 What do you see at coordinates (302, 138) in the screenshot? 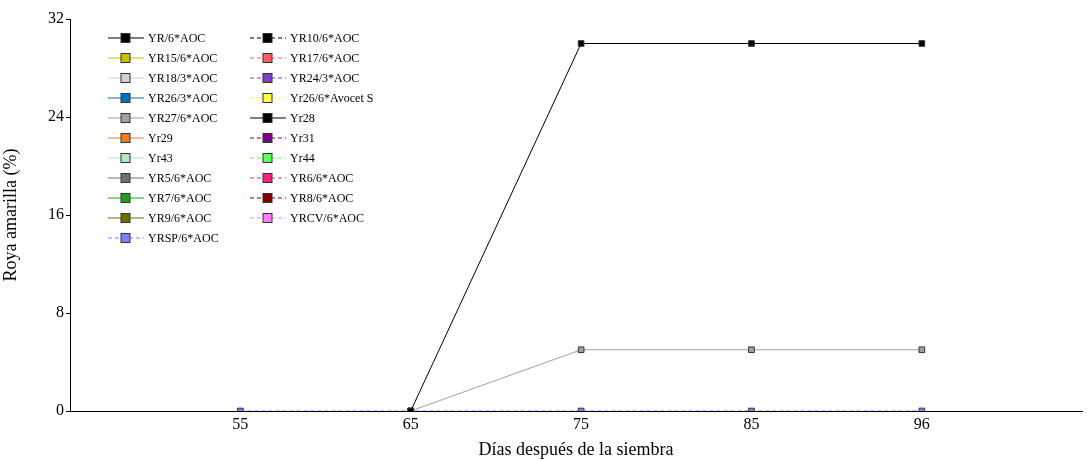
I see `legend-label: Yr31` at bounding box center [302, 138].